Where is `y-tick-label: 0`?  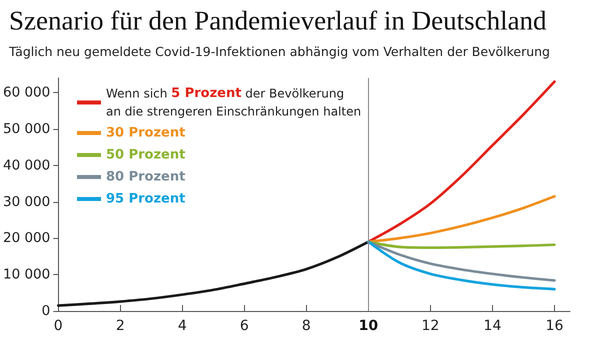
y-tick-label: 0 is located at coordinates (46, 311).